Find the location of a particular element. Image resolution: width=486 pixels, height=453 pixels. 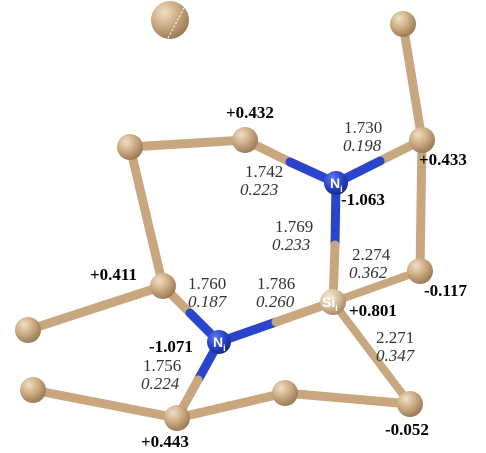

bond-length-ntop-si: 1.769 is located at coordinates (294, 226).